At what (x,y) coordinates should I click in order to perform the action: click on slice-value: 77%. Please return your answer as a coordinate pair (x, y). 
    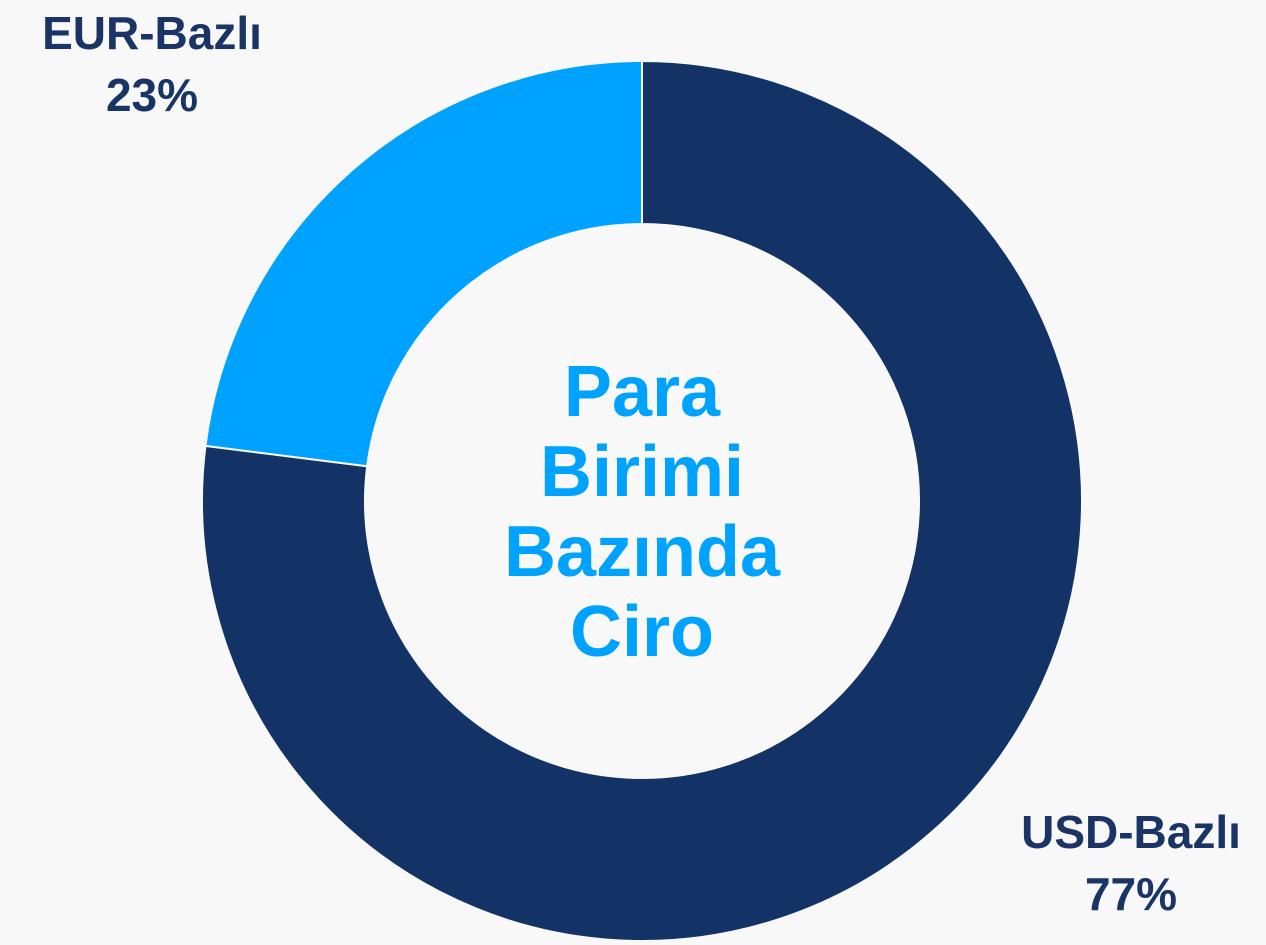
    Looking at the image, I should click on (1131, 894).